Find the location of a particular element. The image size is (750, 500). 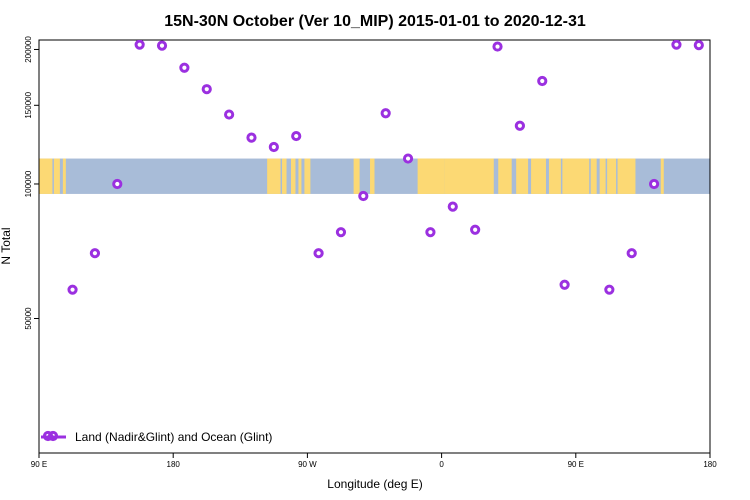

x-tick-label: 90 W is located at coordinates (307, 464).